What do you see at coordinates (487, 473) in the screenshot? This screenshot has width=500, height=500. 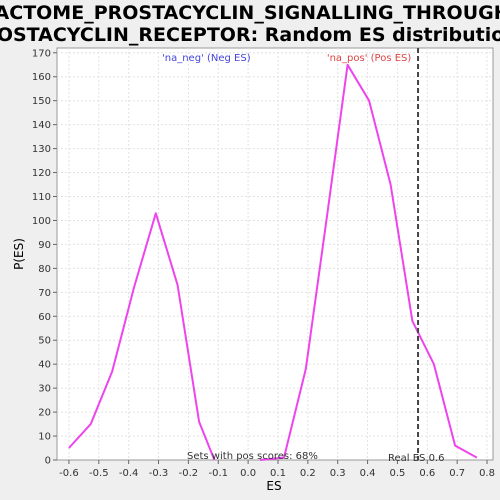 I see `x-tick-label: 0.8` at bounding box center [487, 473].